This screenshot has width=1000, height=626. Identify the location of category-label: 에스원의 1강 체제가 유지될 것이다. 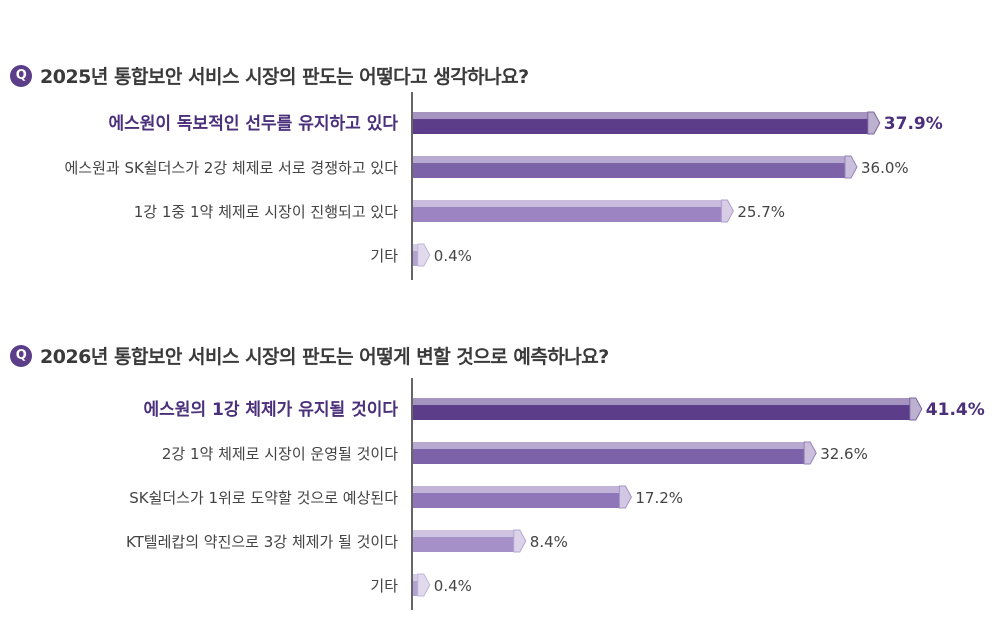
(271, 410).